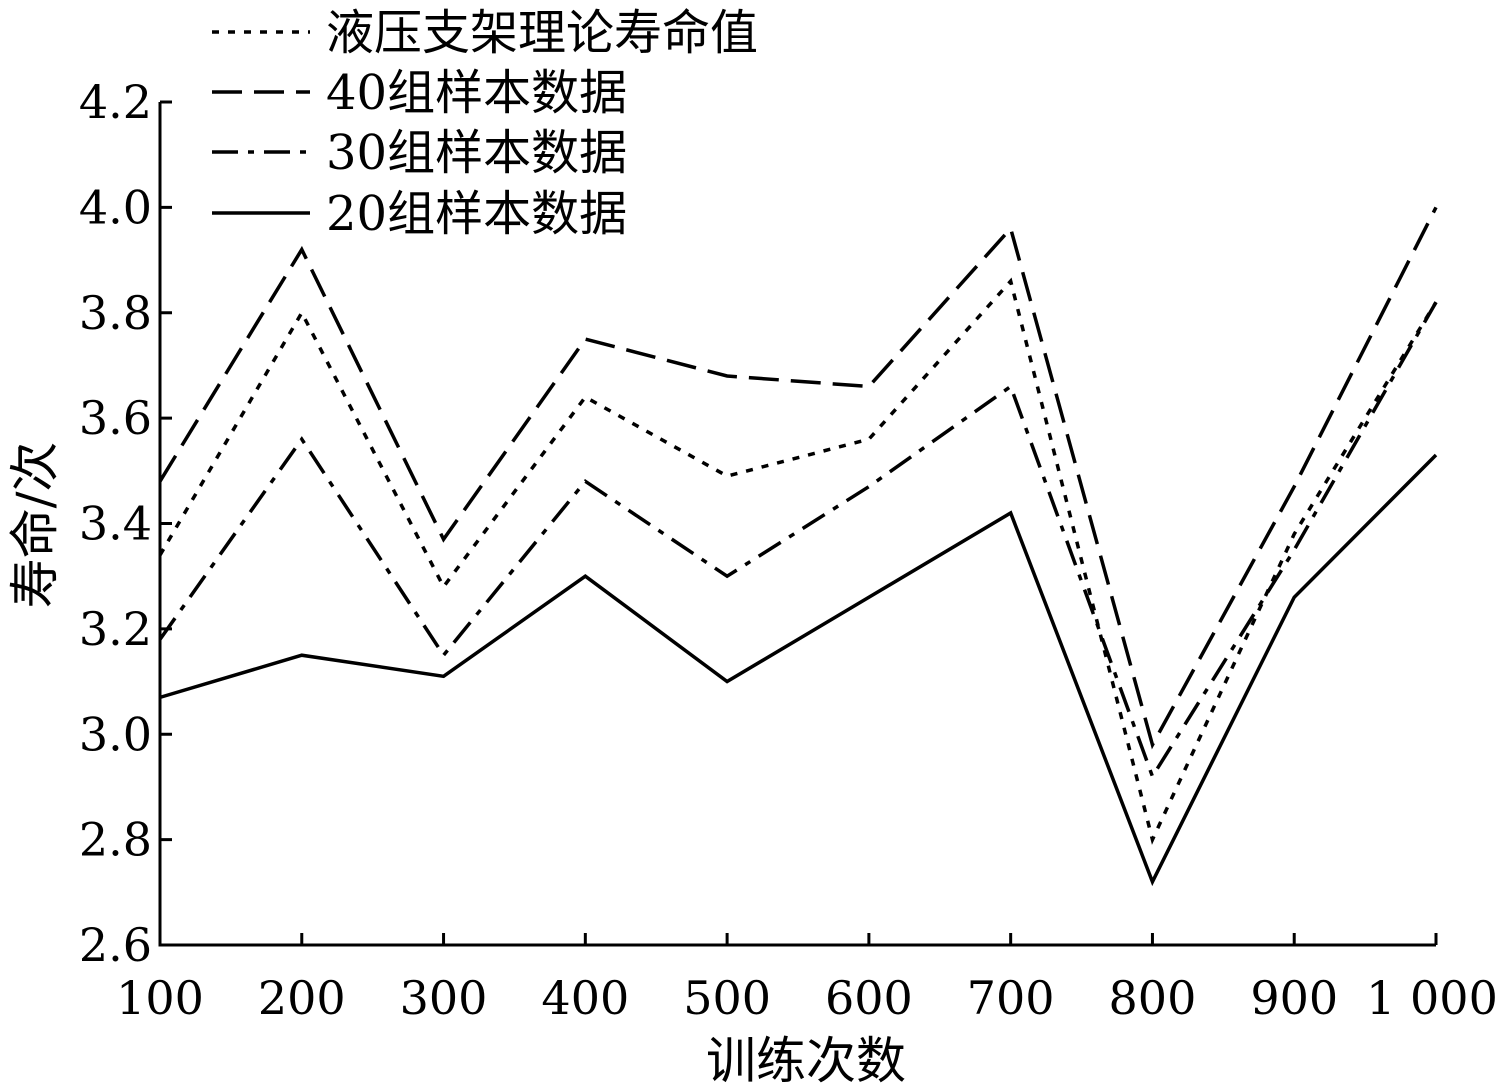 The width and height of the screenshot is (1502, 1089). I want to click on x-tick-label: 1 000, so click(1432, 998).